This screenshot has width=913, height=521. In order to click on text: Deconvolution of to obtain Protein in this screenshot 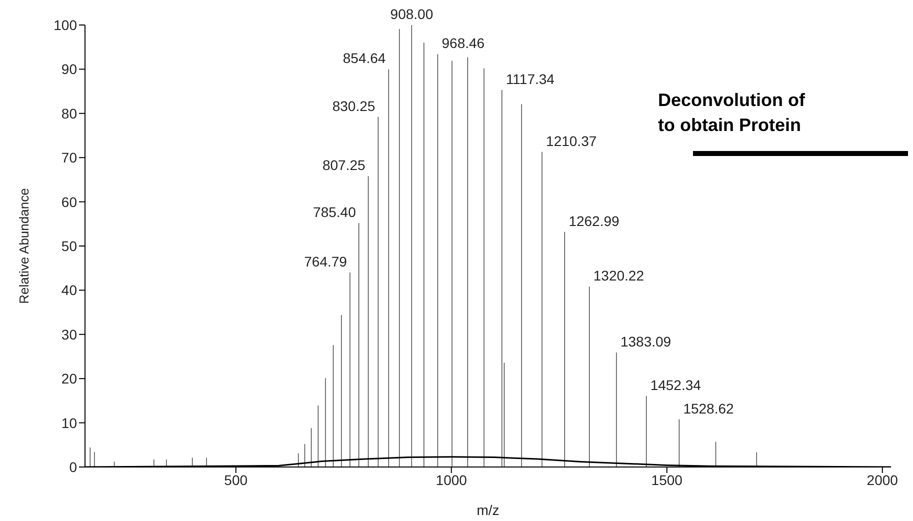, I will do `click(731, 113)`.